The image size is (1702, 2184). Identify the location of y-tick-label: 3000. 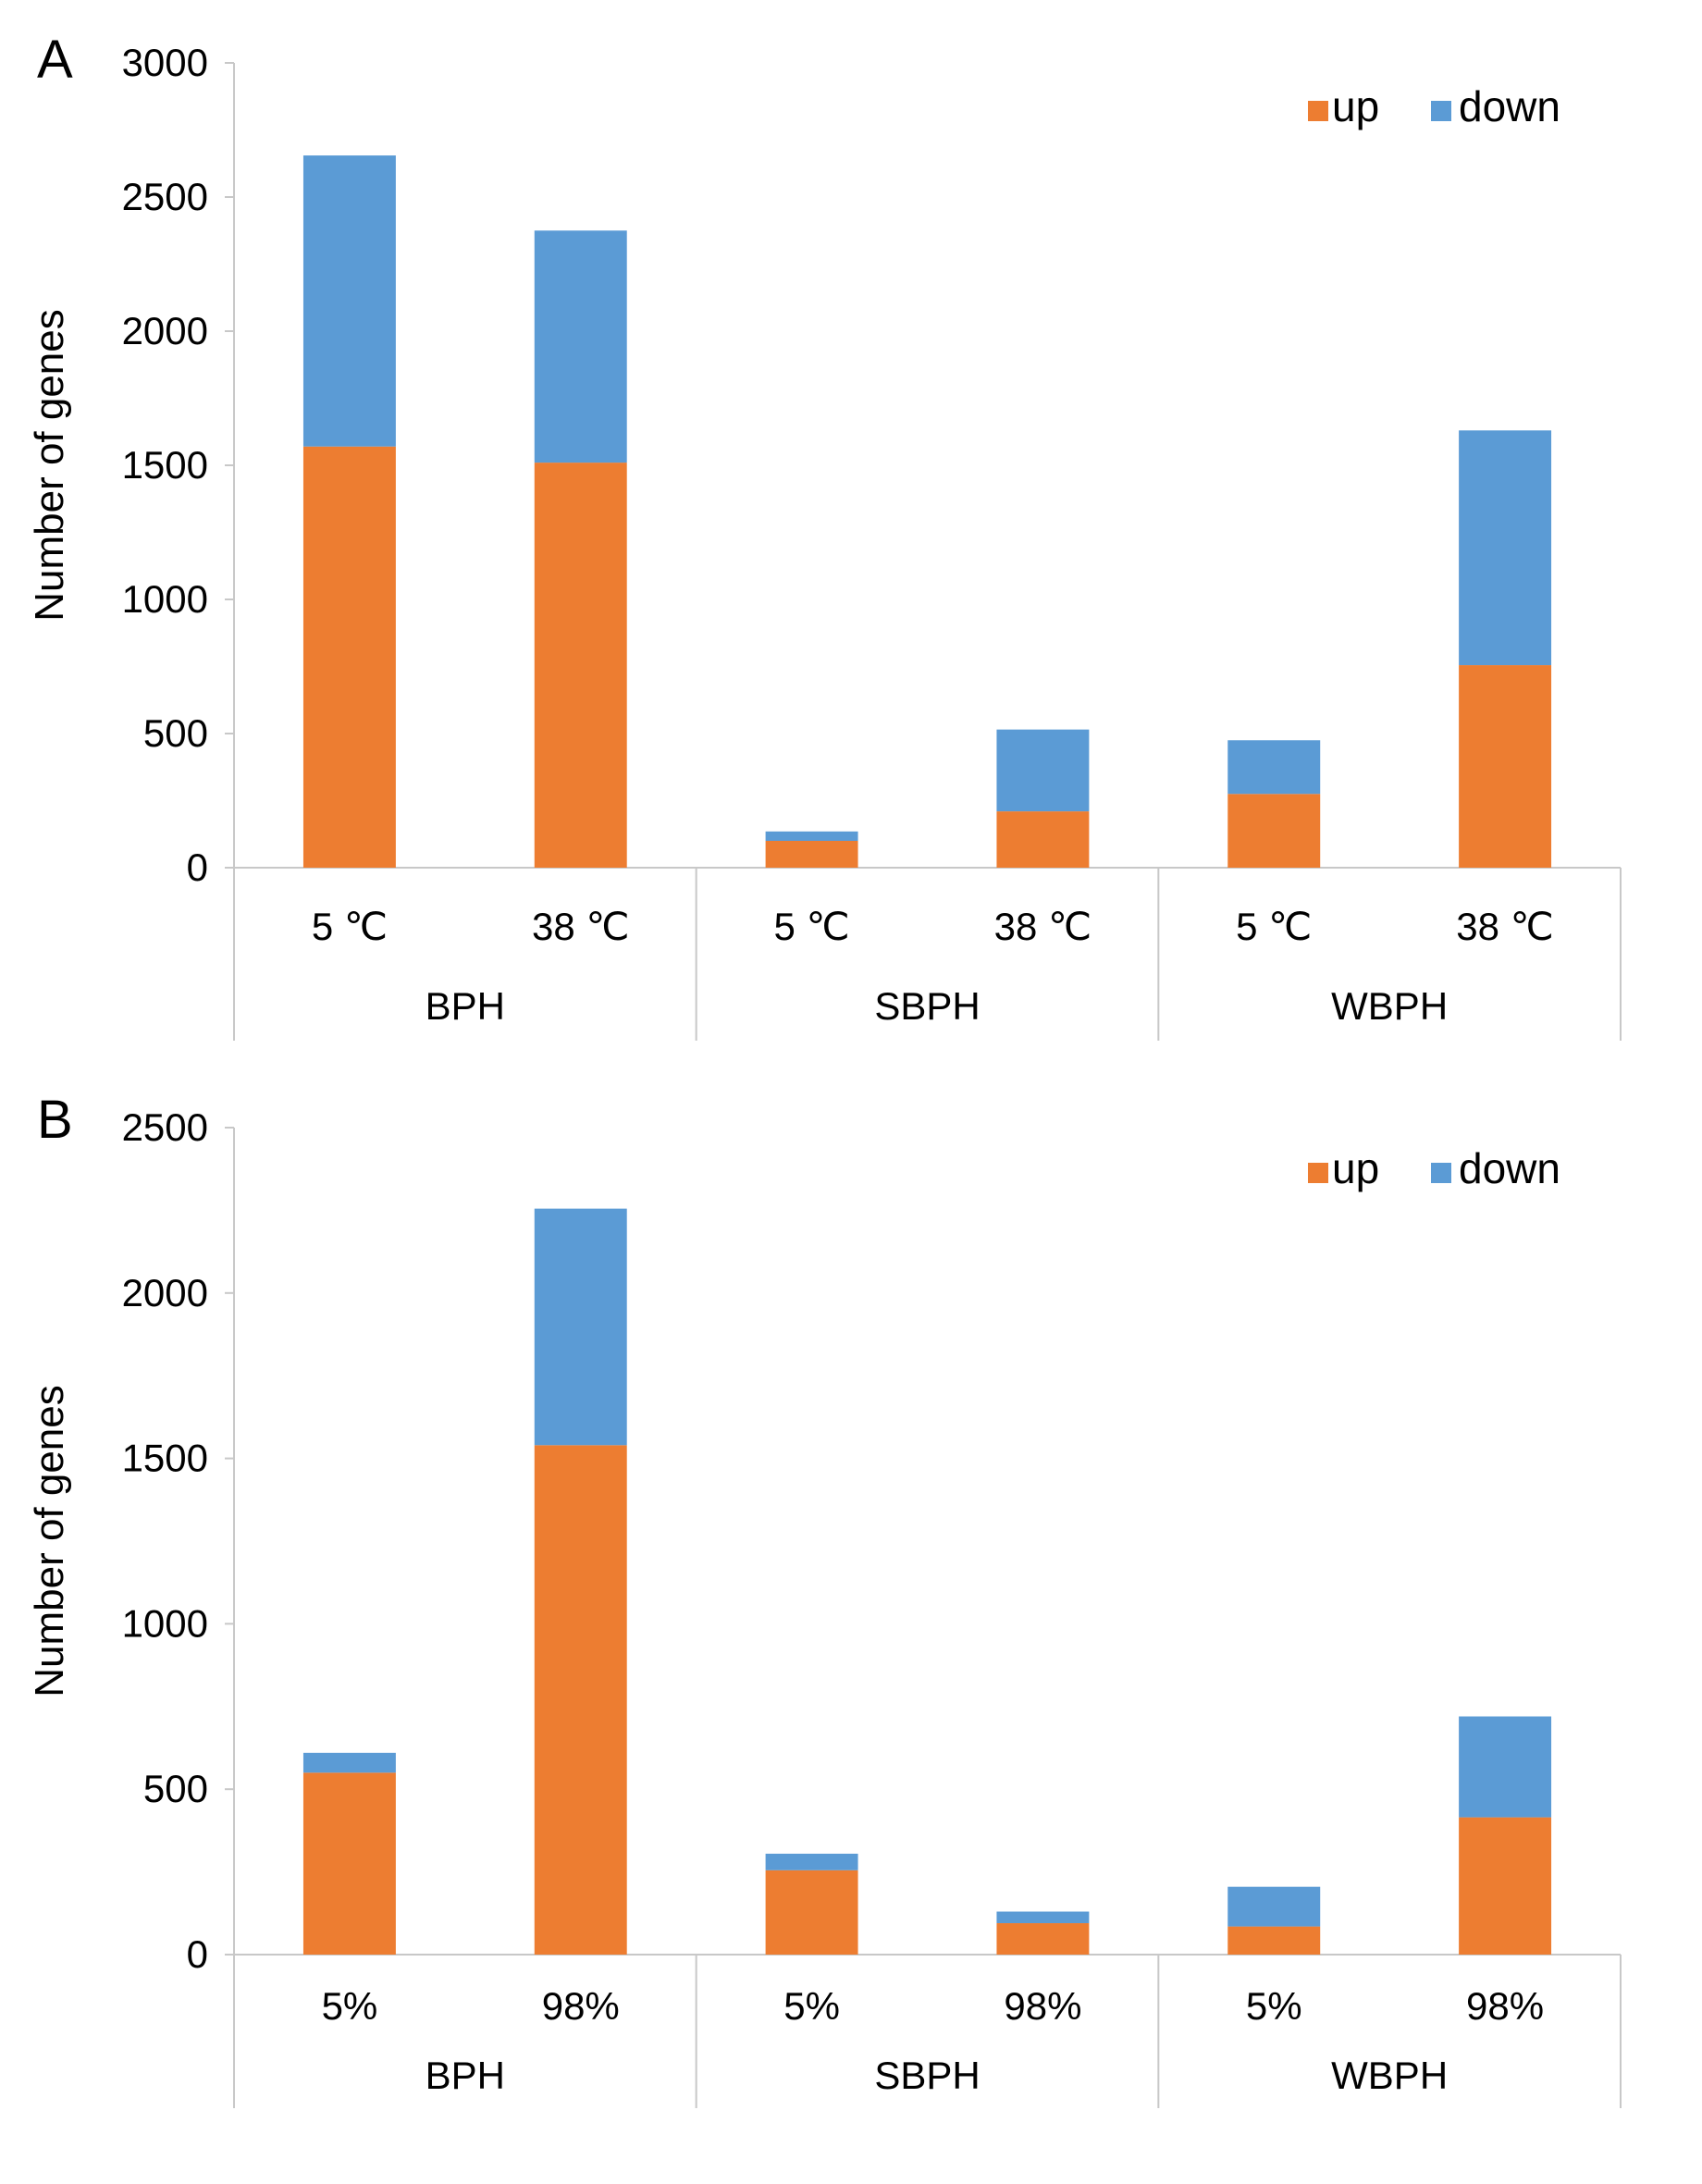
(165, 63).